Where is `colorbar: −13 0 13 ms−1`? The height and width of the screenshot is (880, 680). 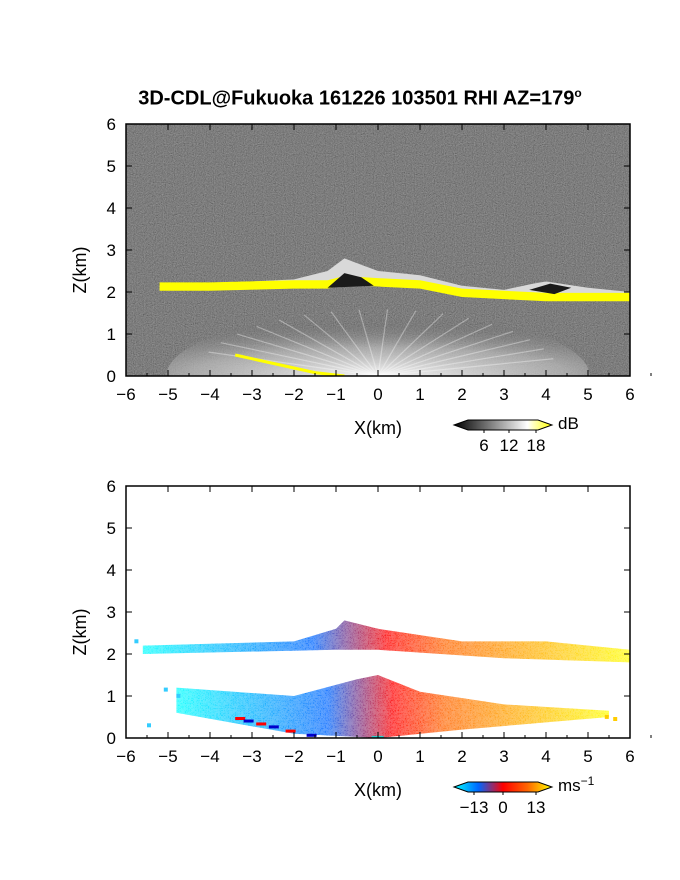
colorbar: −13 0 13 ms−1 is located at coordinates (523, 795).